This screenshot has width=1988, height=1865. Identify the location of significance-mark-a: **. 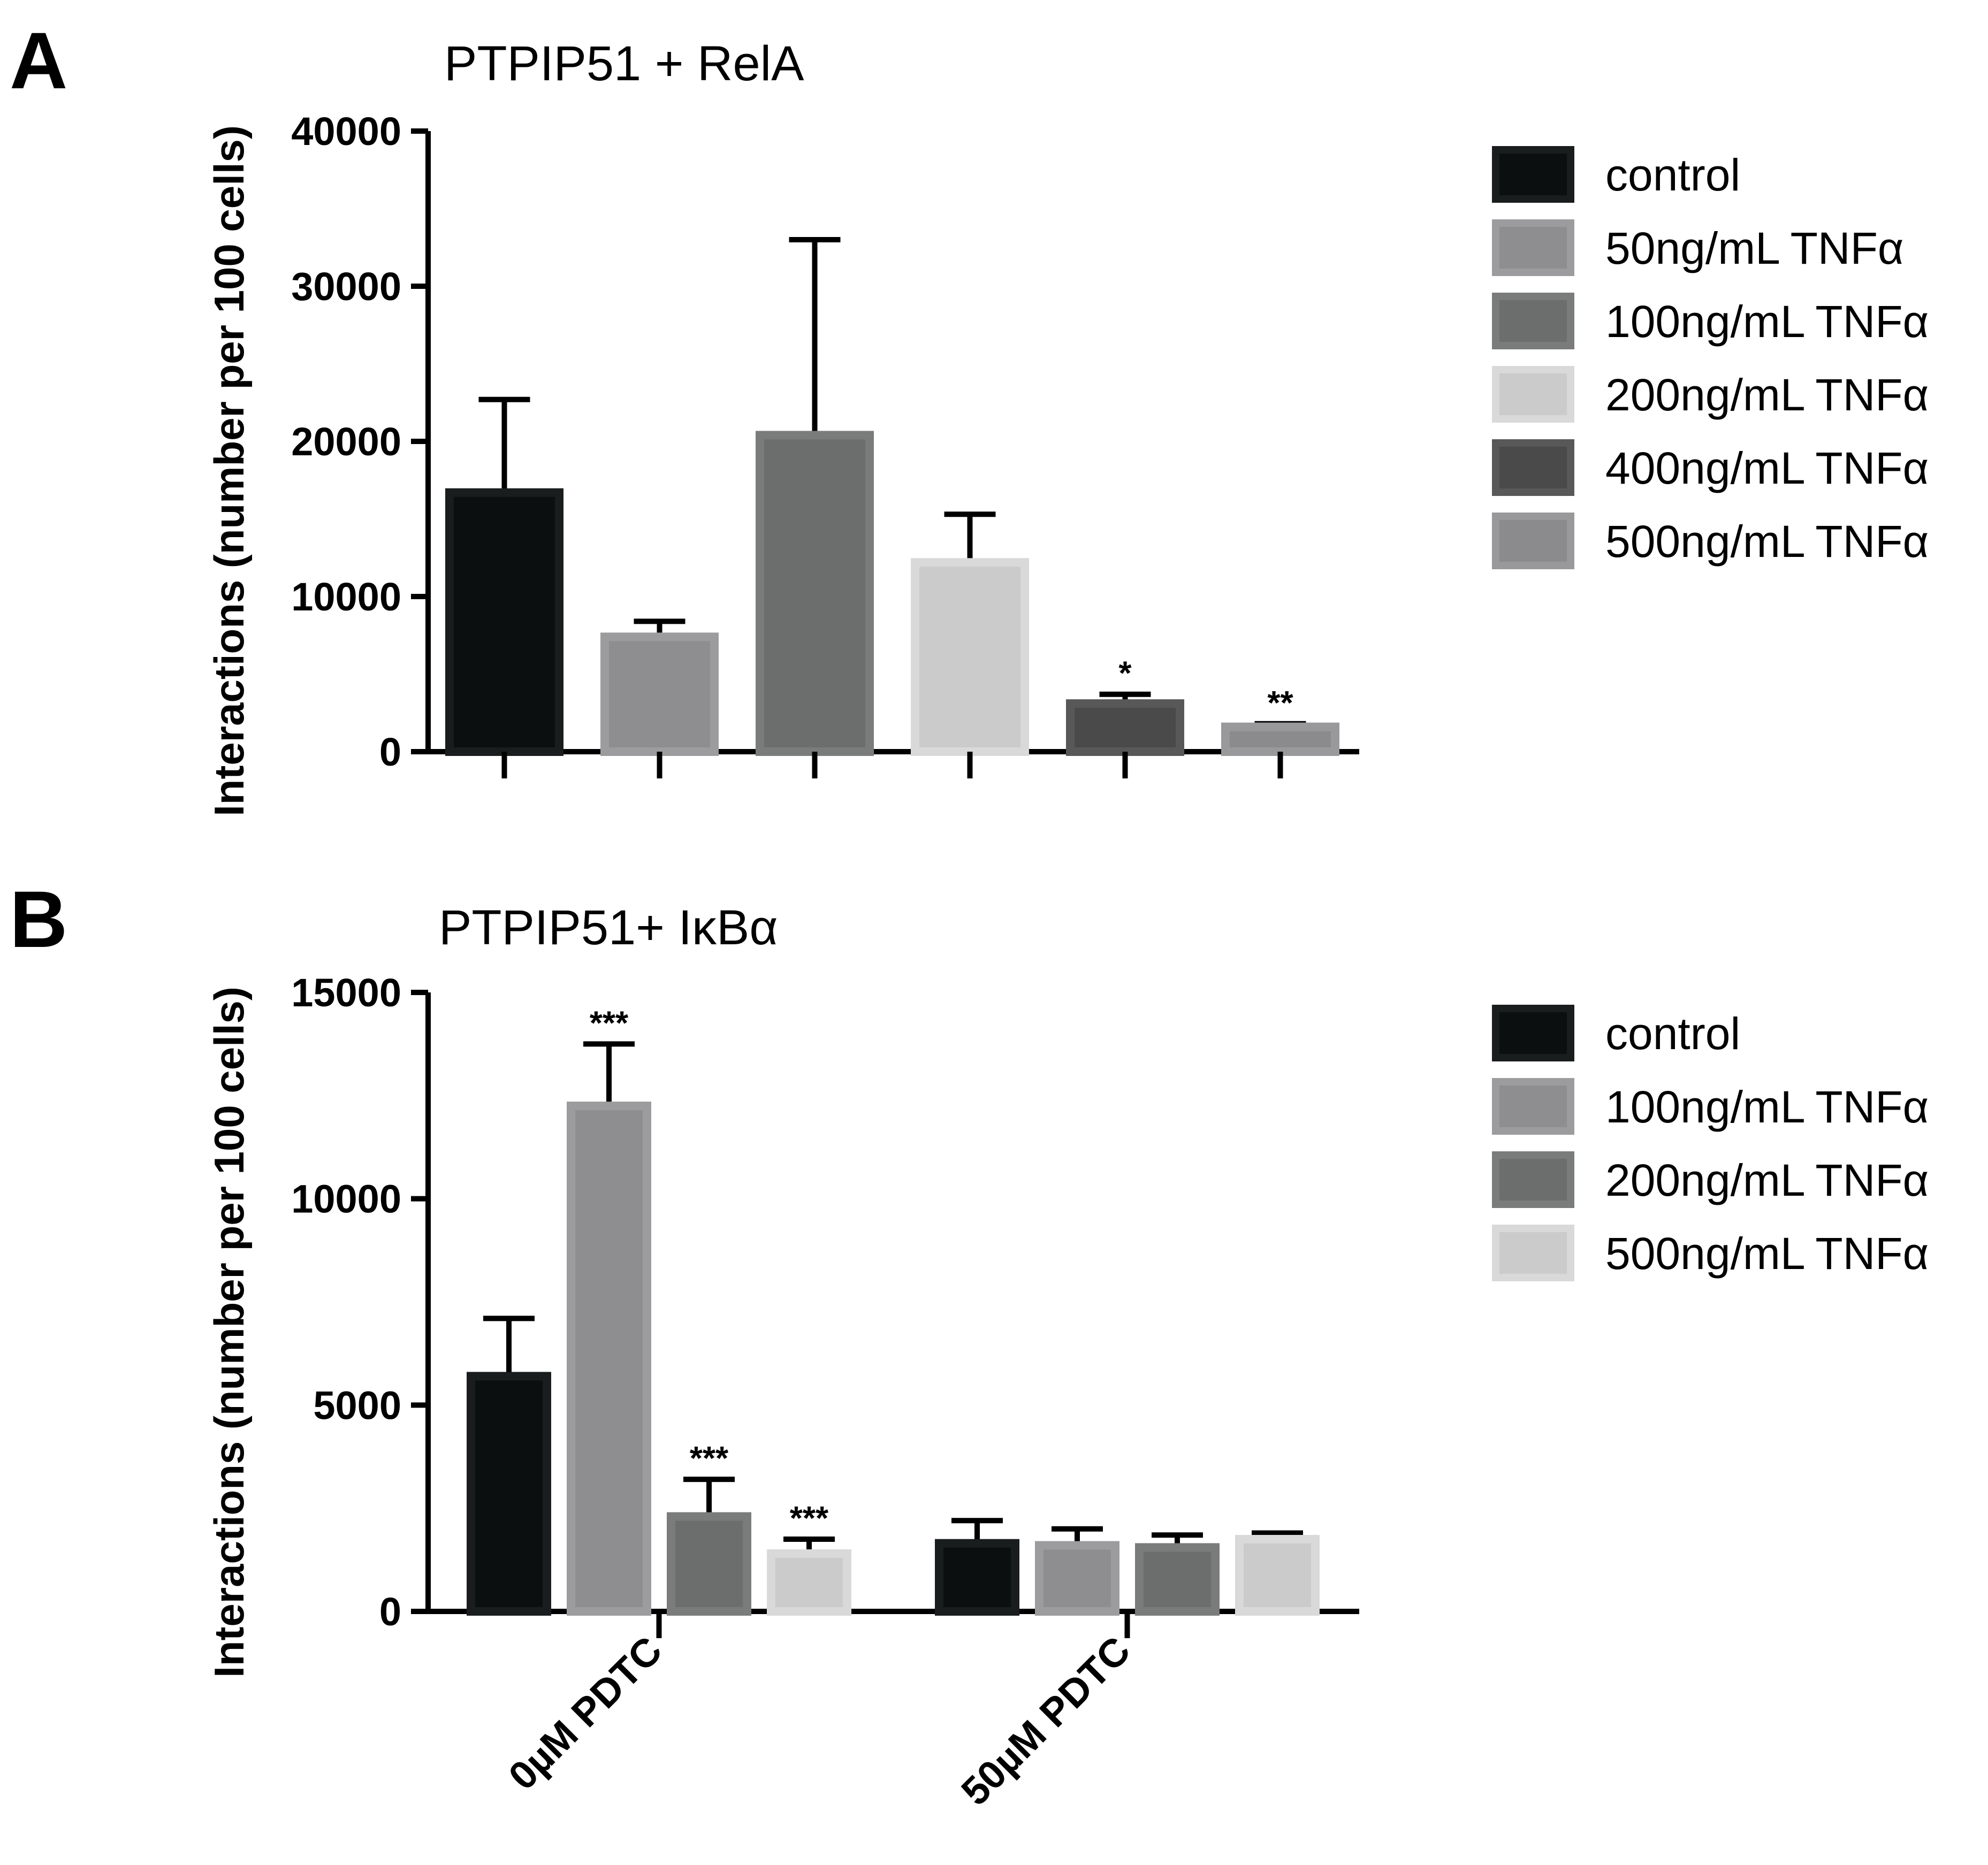
(1280, 703).